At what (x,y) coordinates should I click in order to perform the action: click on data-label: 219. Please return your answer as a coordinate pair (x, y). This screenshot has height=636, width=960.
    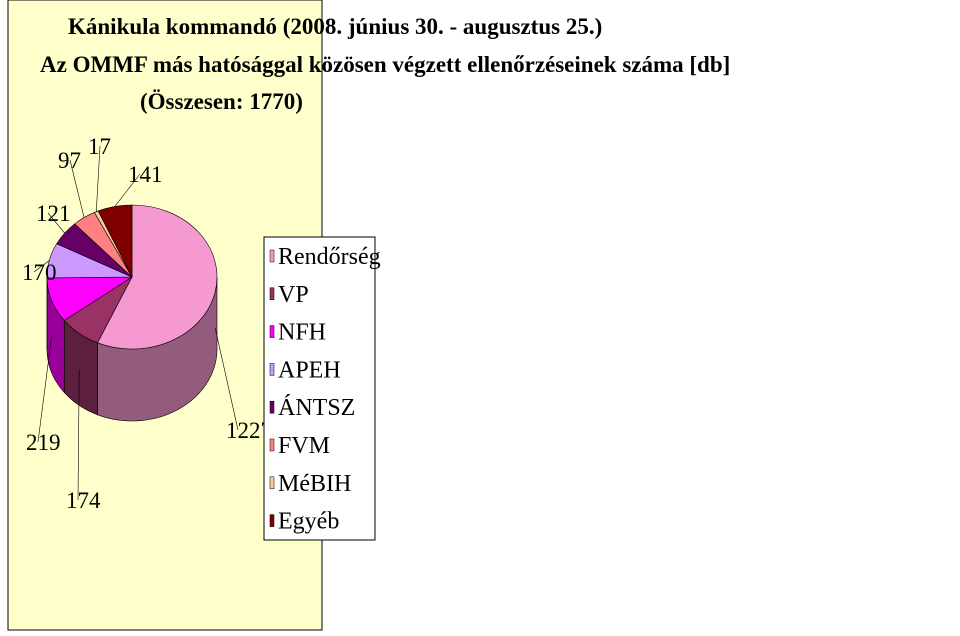
    Looking at the image, I should click on (43, 442).